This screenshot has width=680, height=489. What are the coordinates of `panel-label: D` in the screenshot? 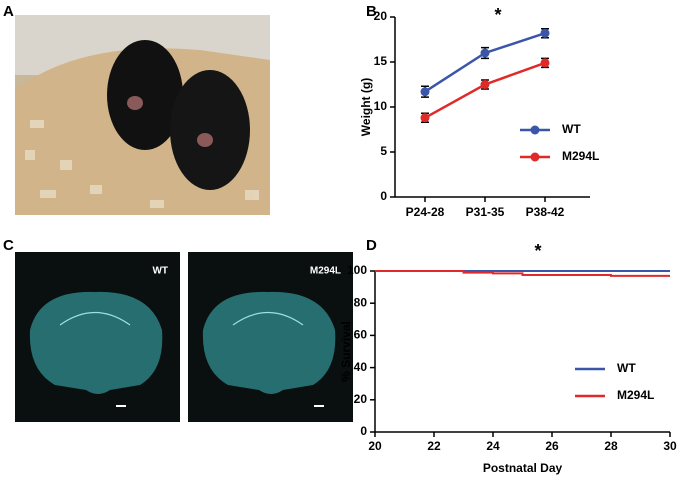 It's located at (371, 245).